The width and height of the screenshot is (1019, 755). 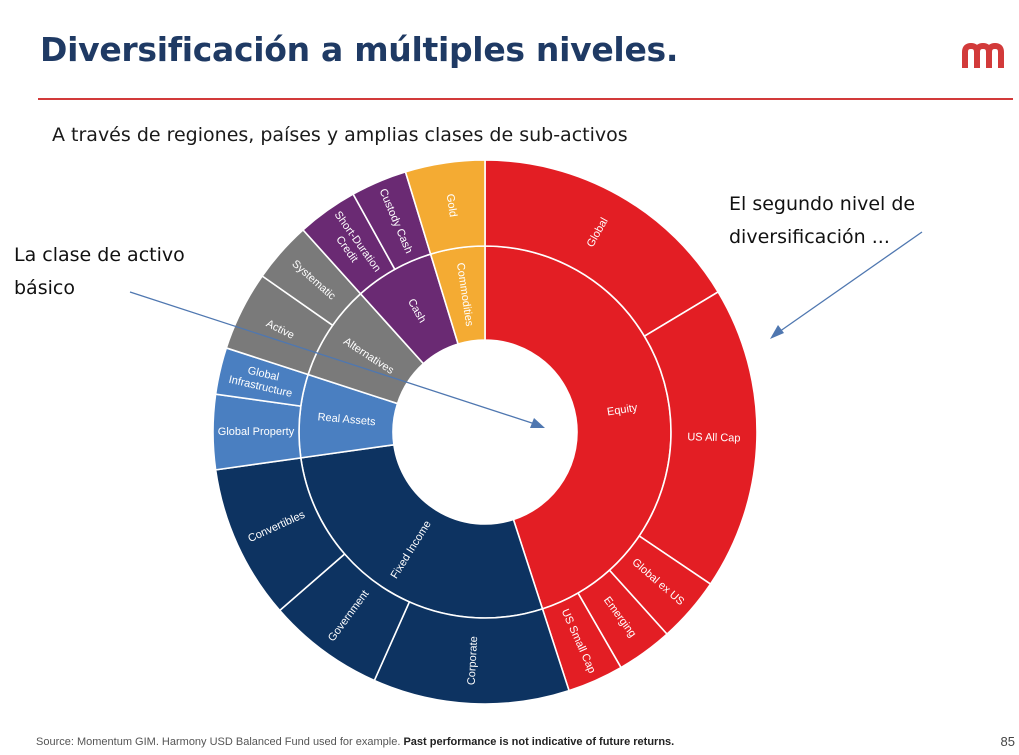 What do you see at coordinates (983, 55) in the screenshot?
I see `momentum-m-logo-icon` at bounding box center [983, 55].